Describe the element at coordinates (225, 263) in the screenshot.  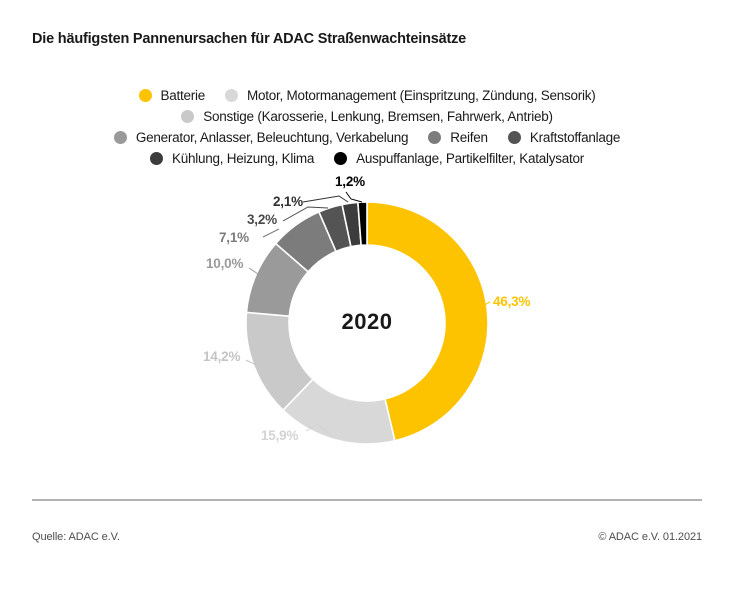
I see `slice-value-label: 10,0%` at that location.